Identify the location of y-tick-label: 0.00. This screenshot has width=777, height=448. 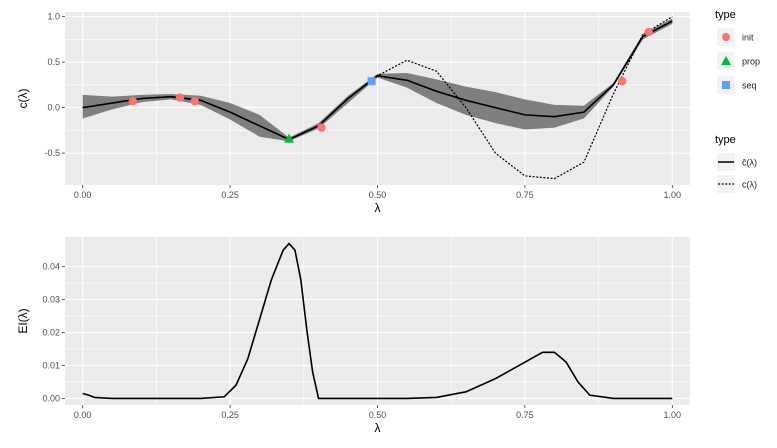
(51, 398).